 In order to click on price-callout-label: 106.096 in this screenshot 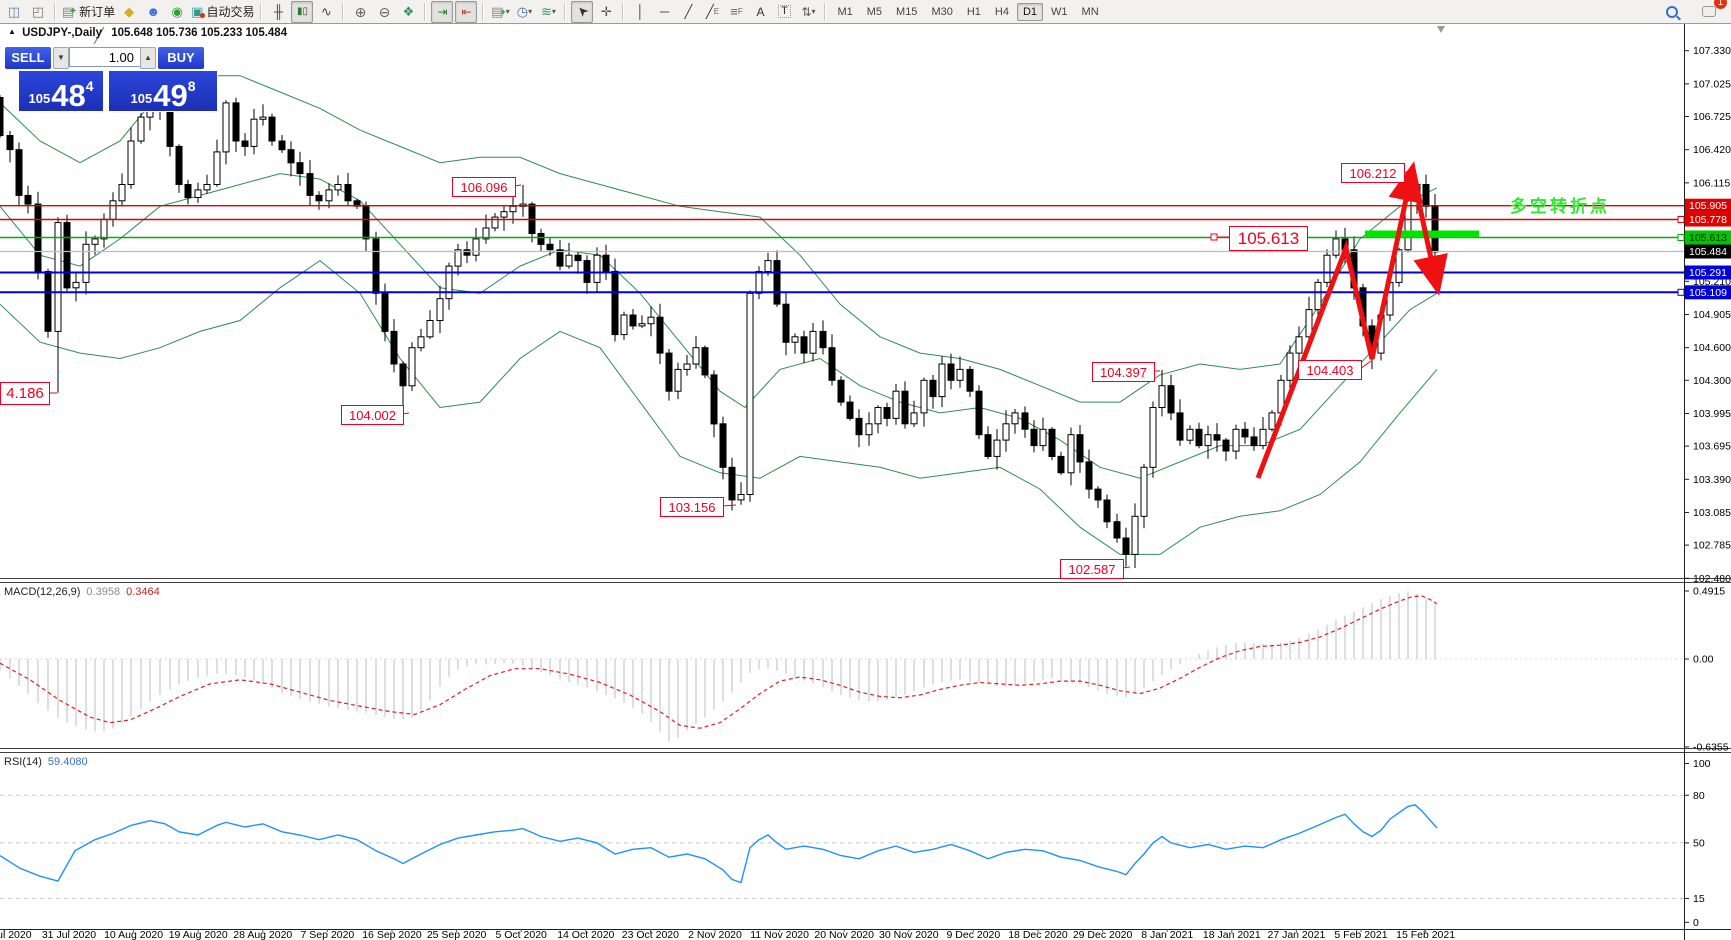, I will do `click(484, 187)`.